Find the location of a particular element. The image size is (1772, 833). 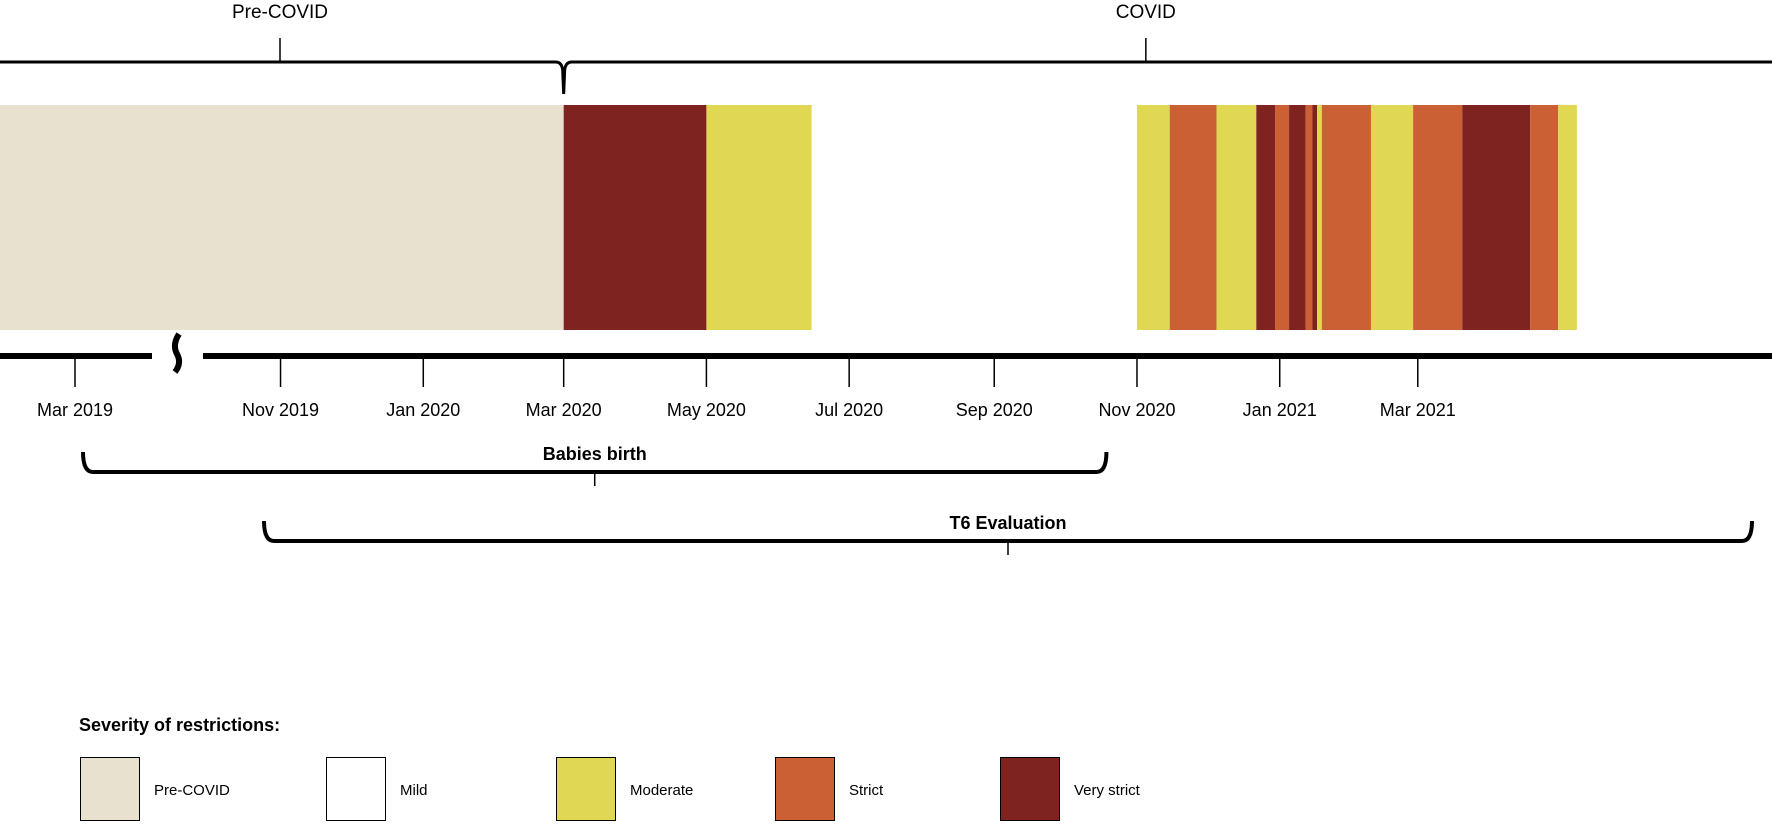

period-label-covid: COVID is located at coordinates (1145, 12).